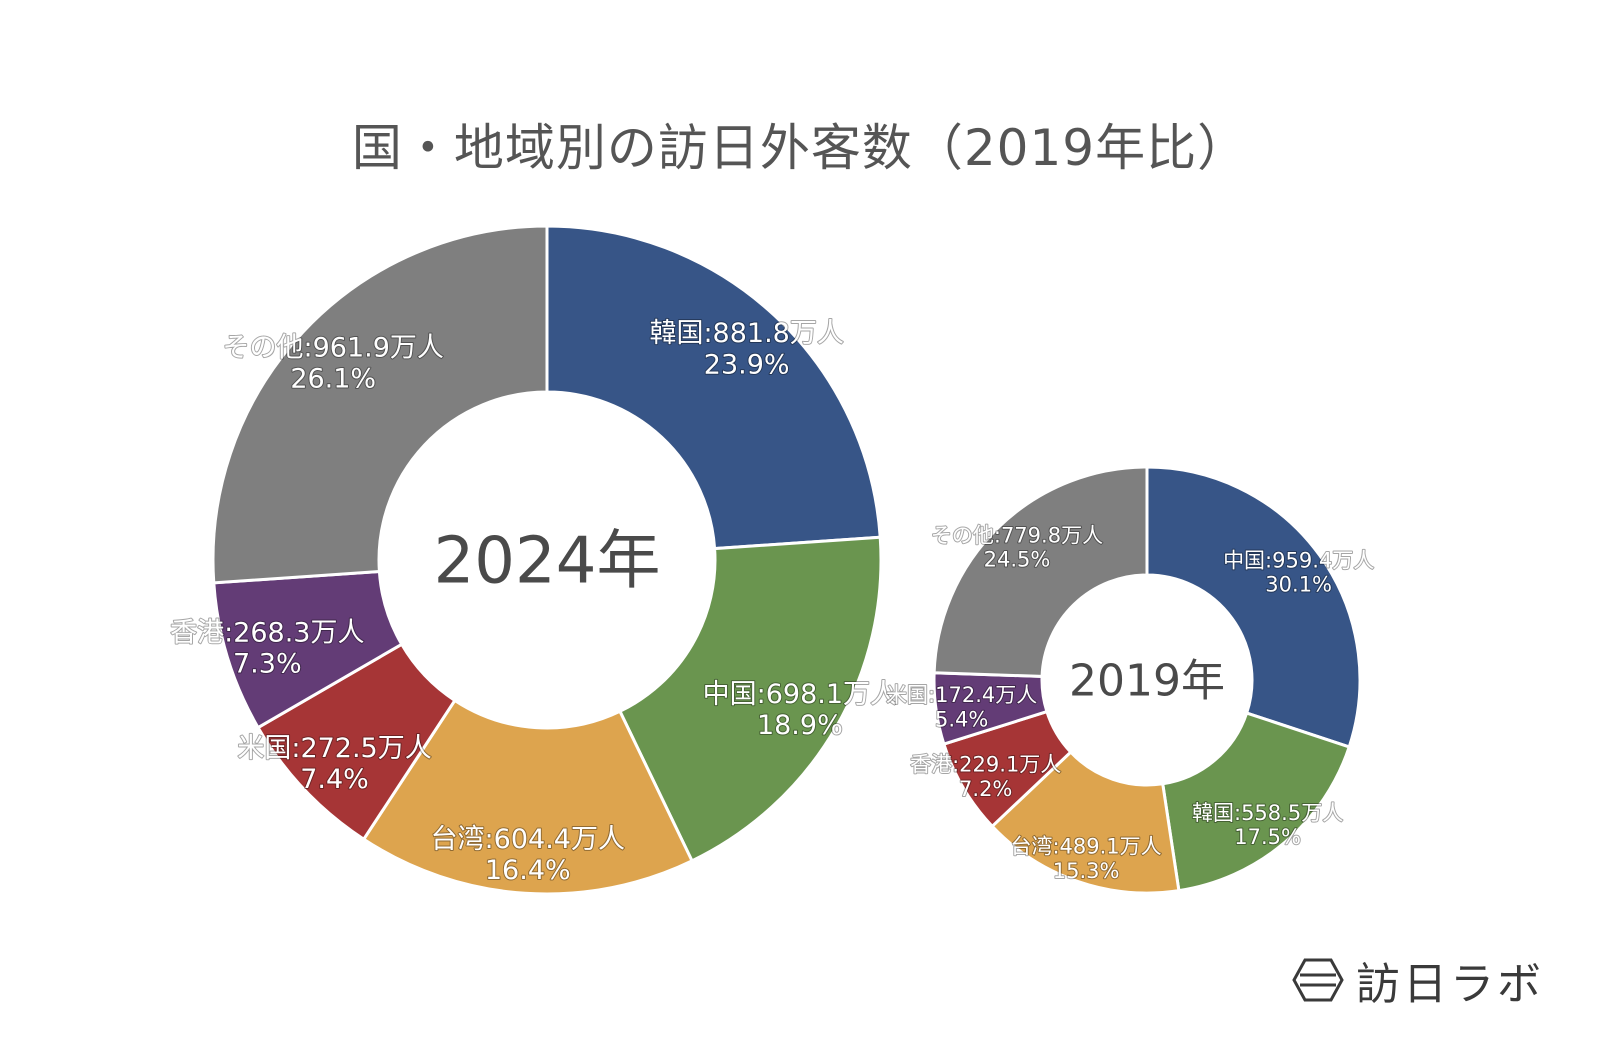 The image size is (1600, 1048). Describe the element at coordinates (1318, 980) in the screenshot. I see `hexagon-logo-icon` at that location.